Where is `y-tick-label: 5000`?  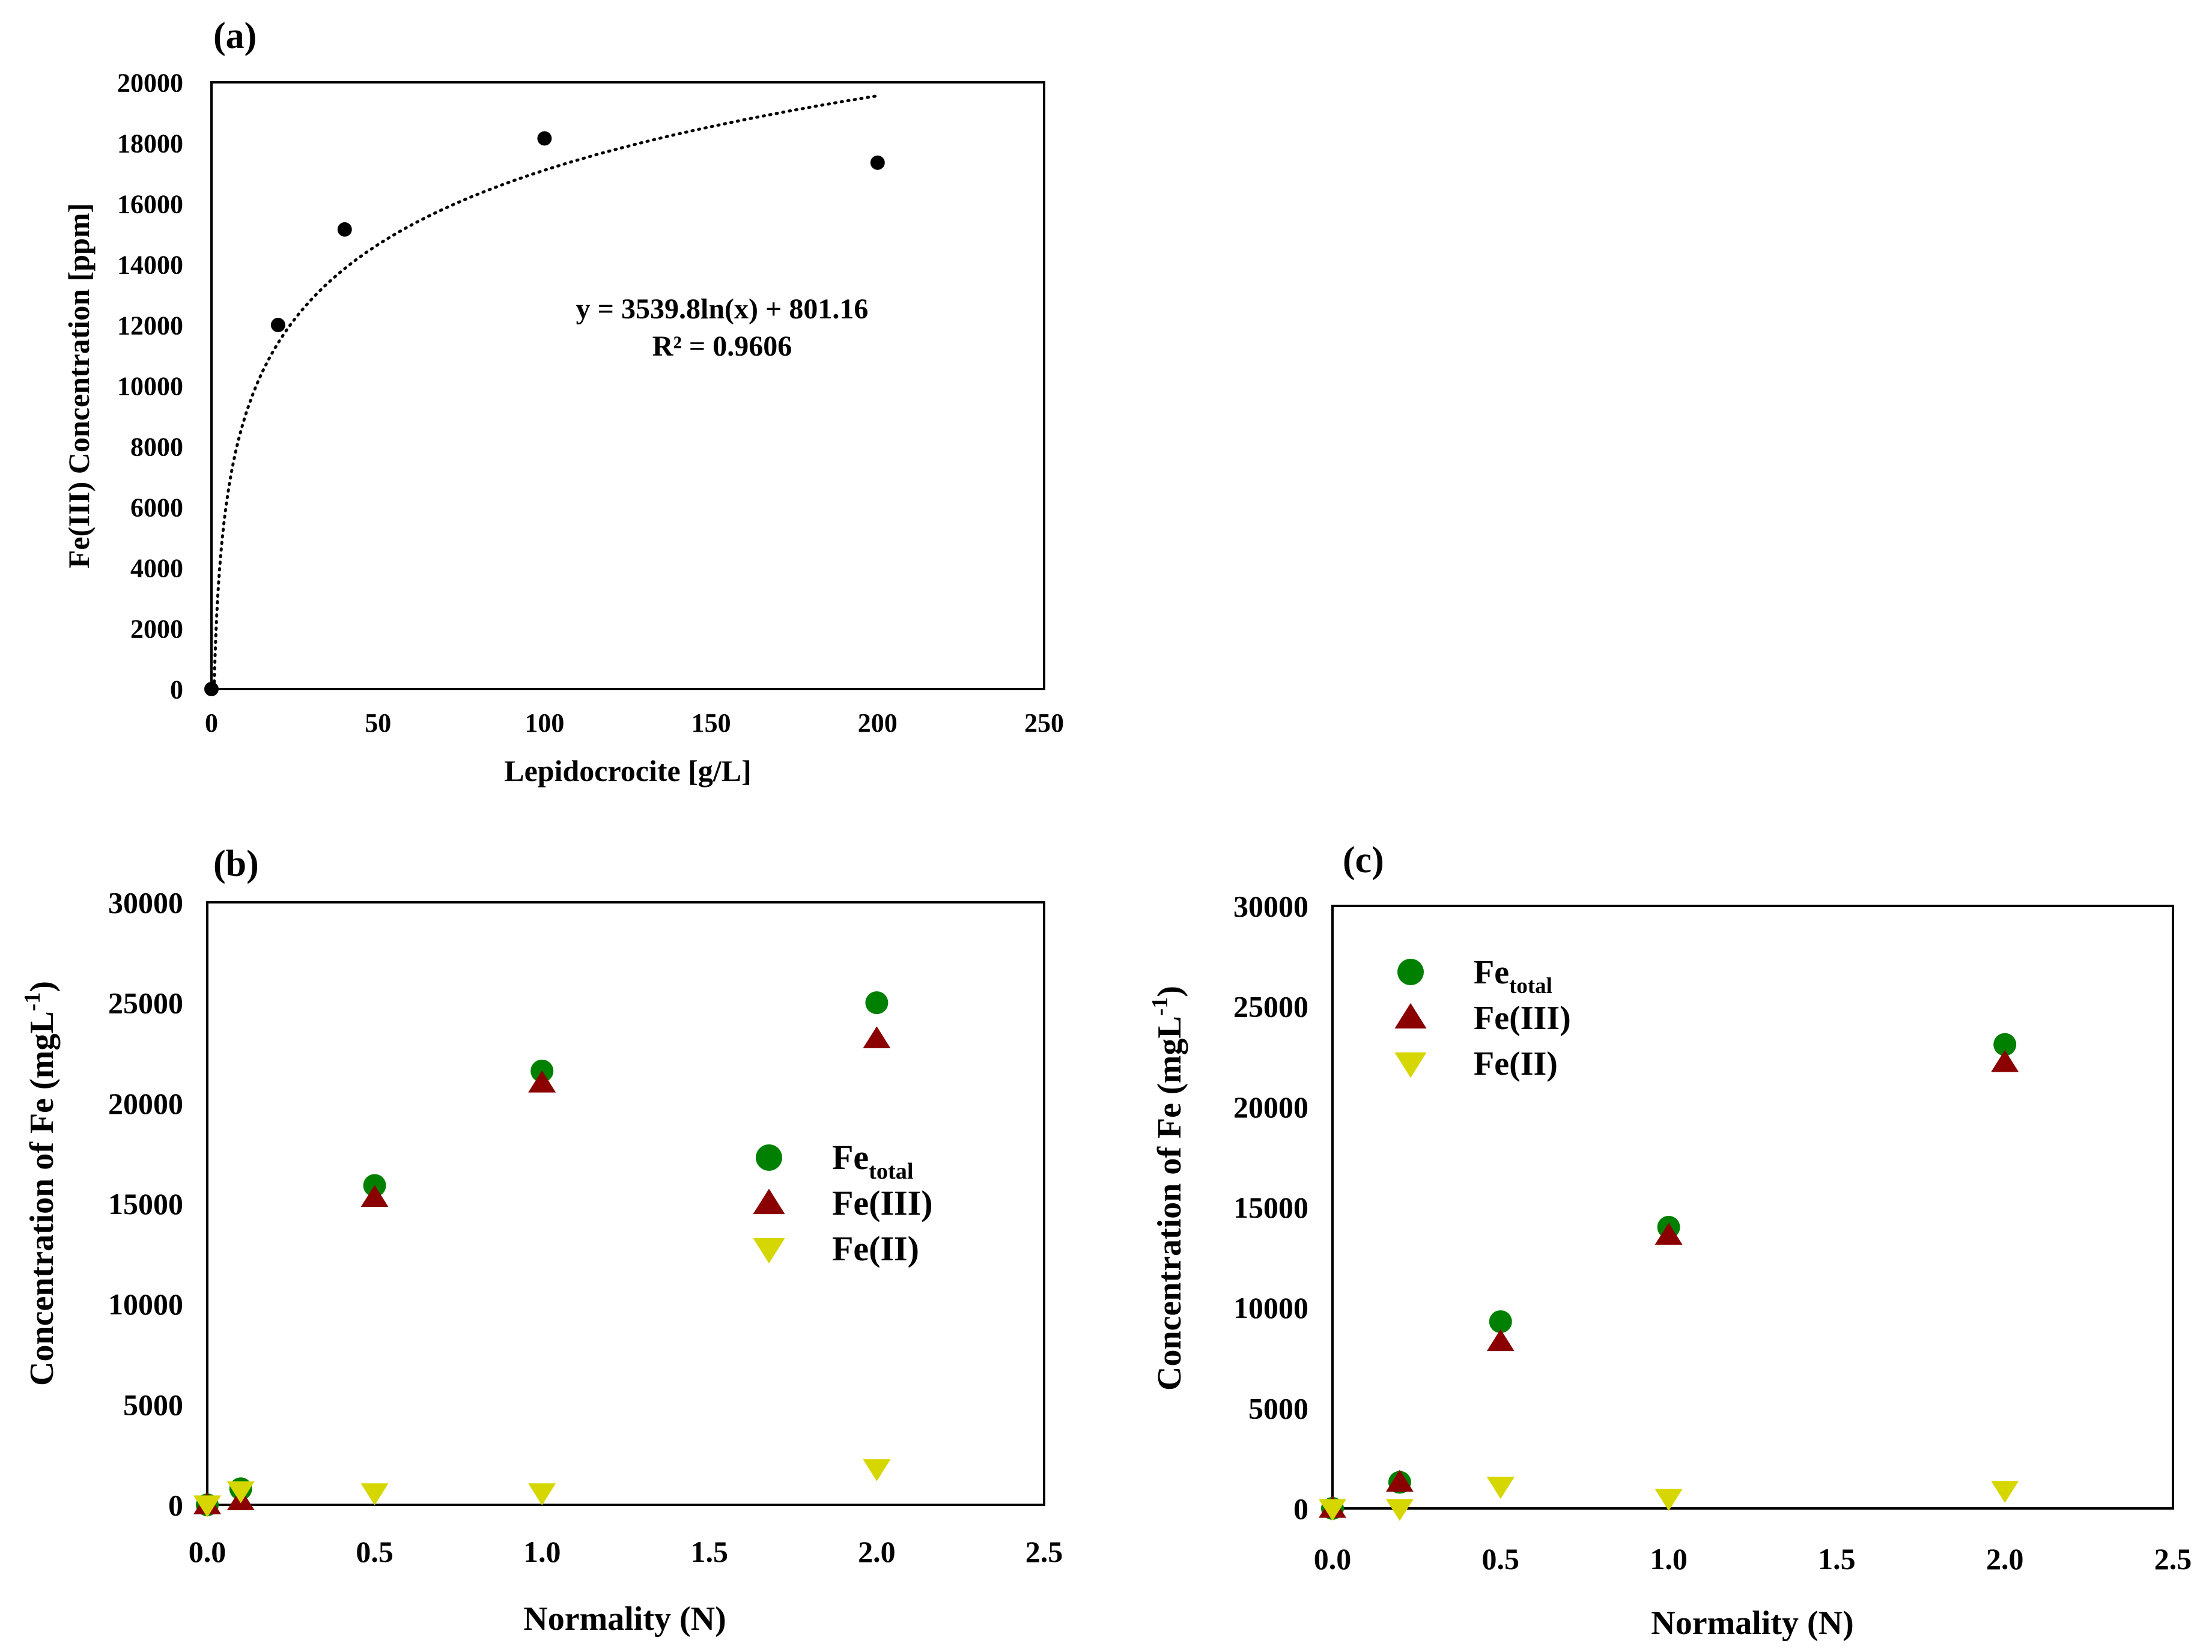 y-tick-label: 5000 is located at coordinates (153, 1404).